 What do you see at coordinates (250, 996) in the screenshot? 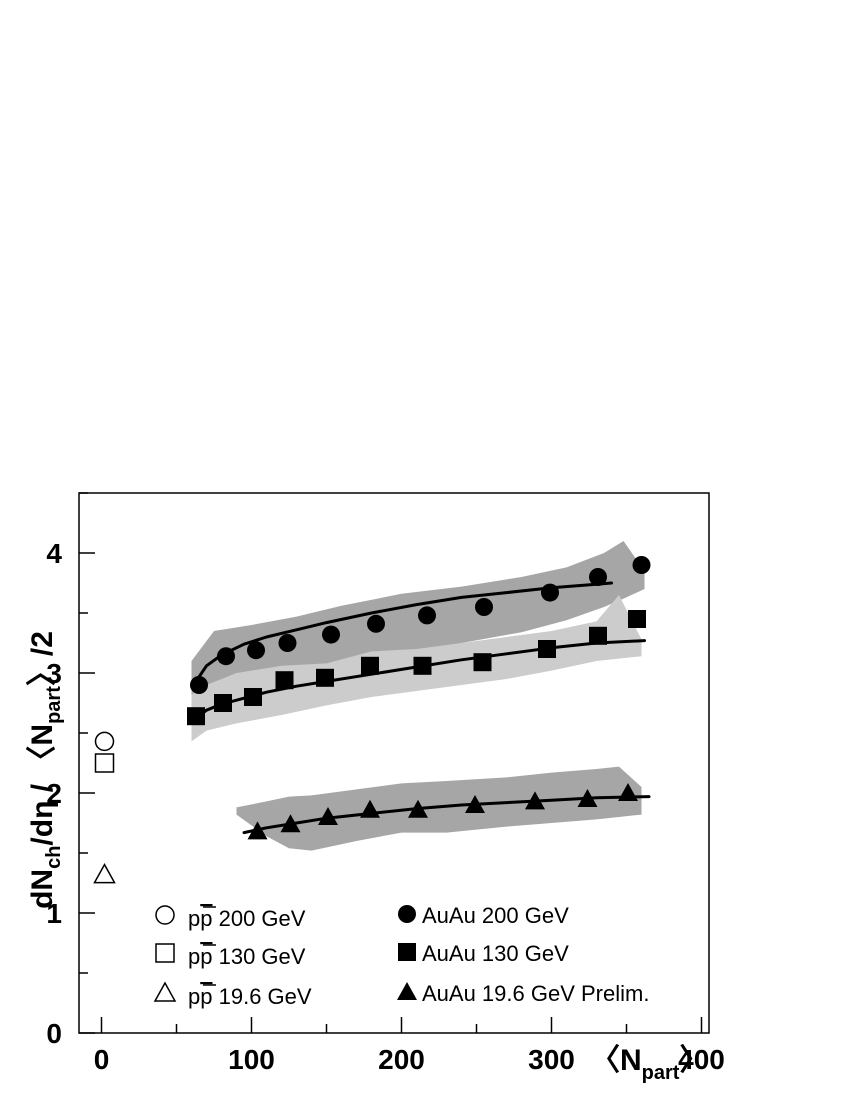
I see `legend-label-left-2: pp 19.6 GeV` at bounding box center [250, 996].